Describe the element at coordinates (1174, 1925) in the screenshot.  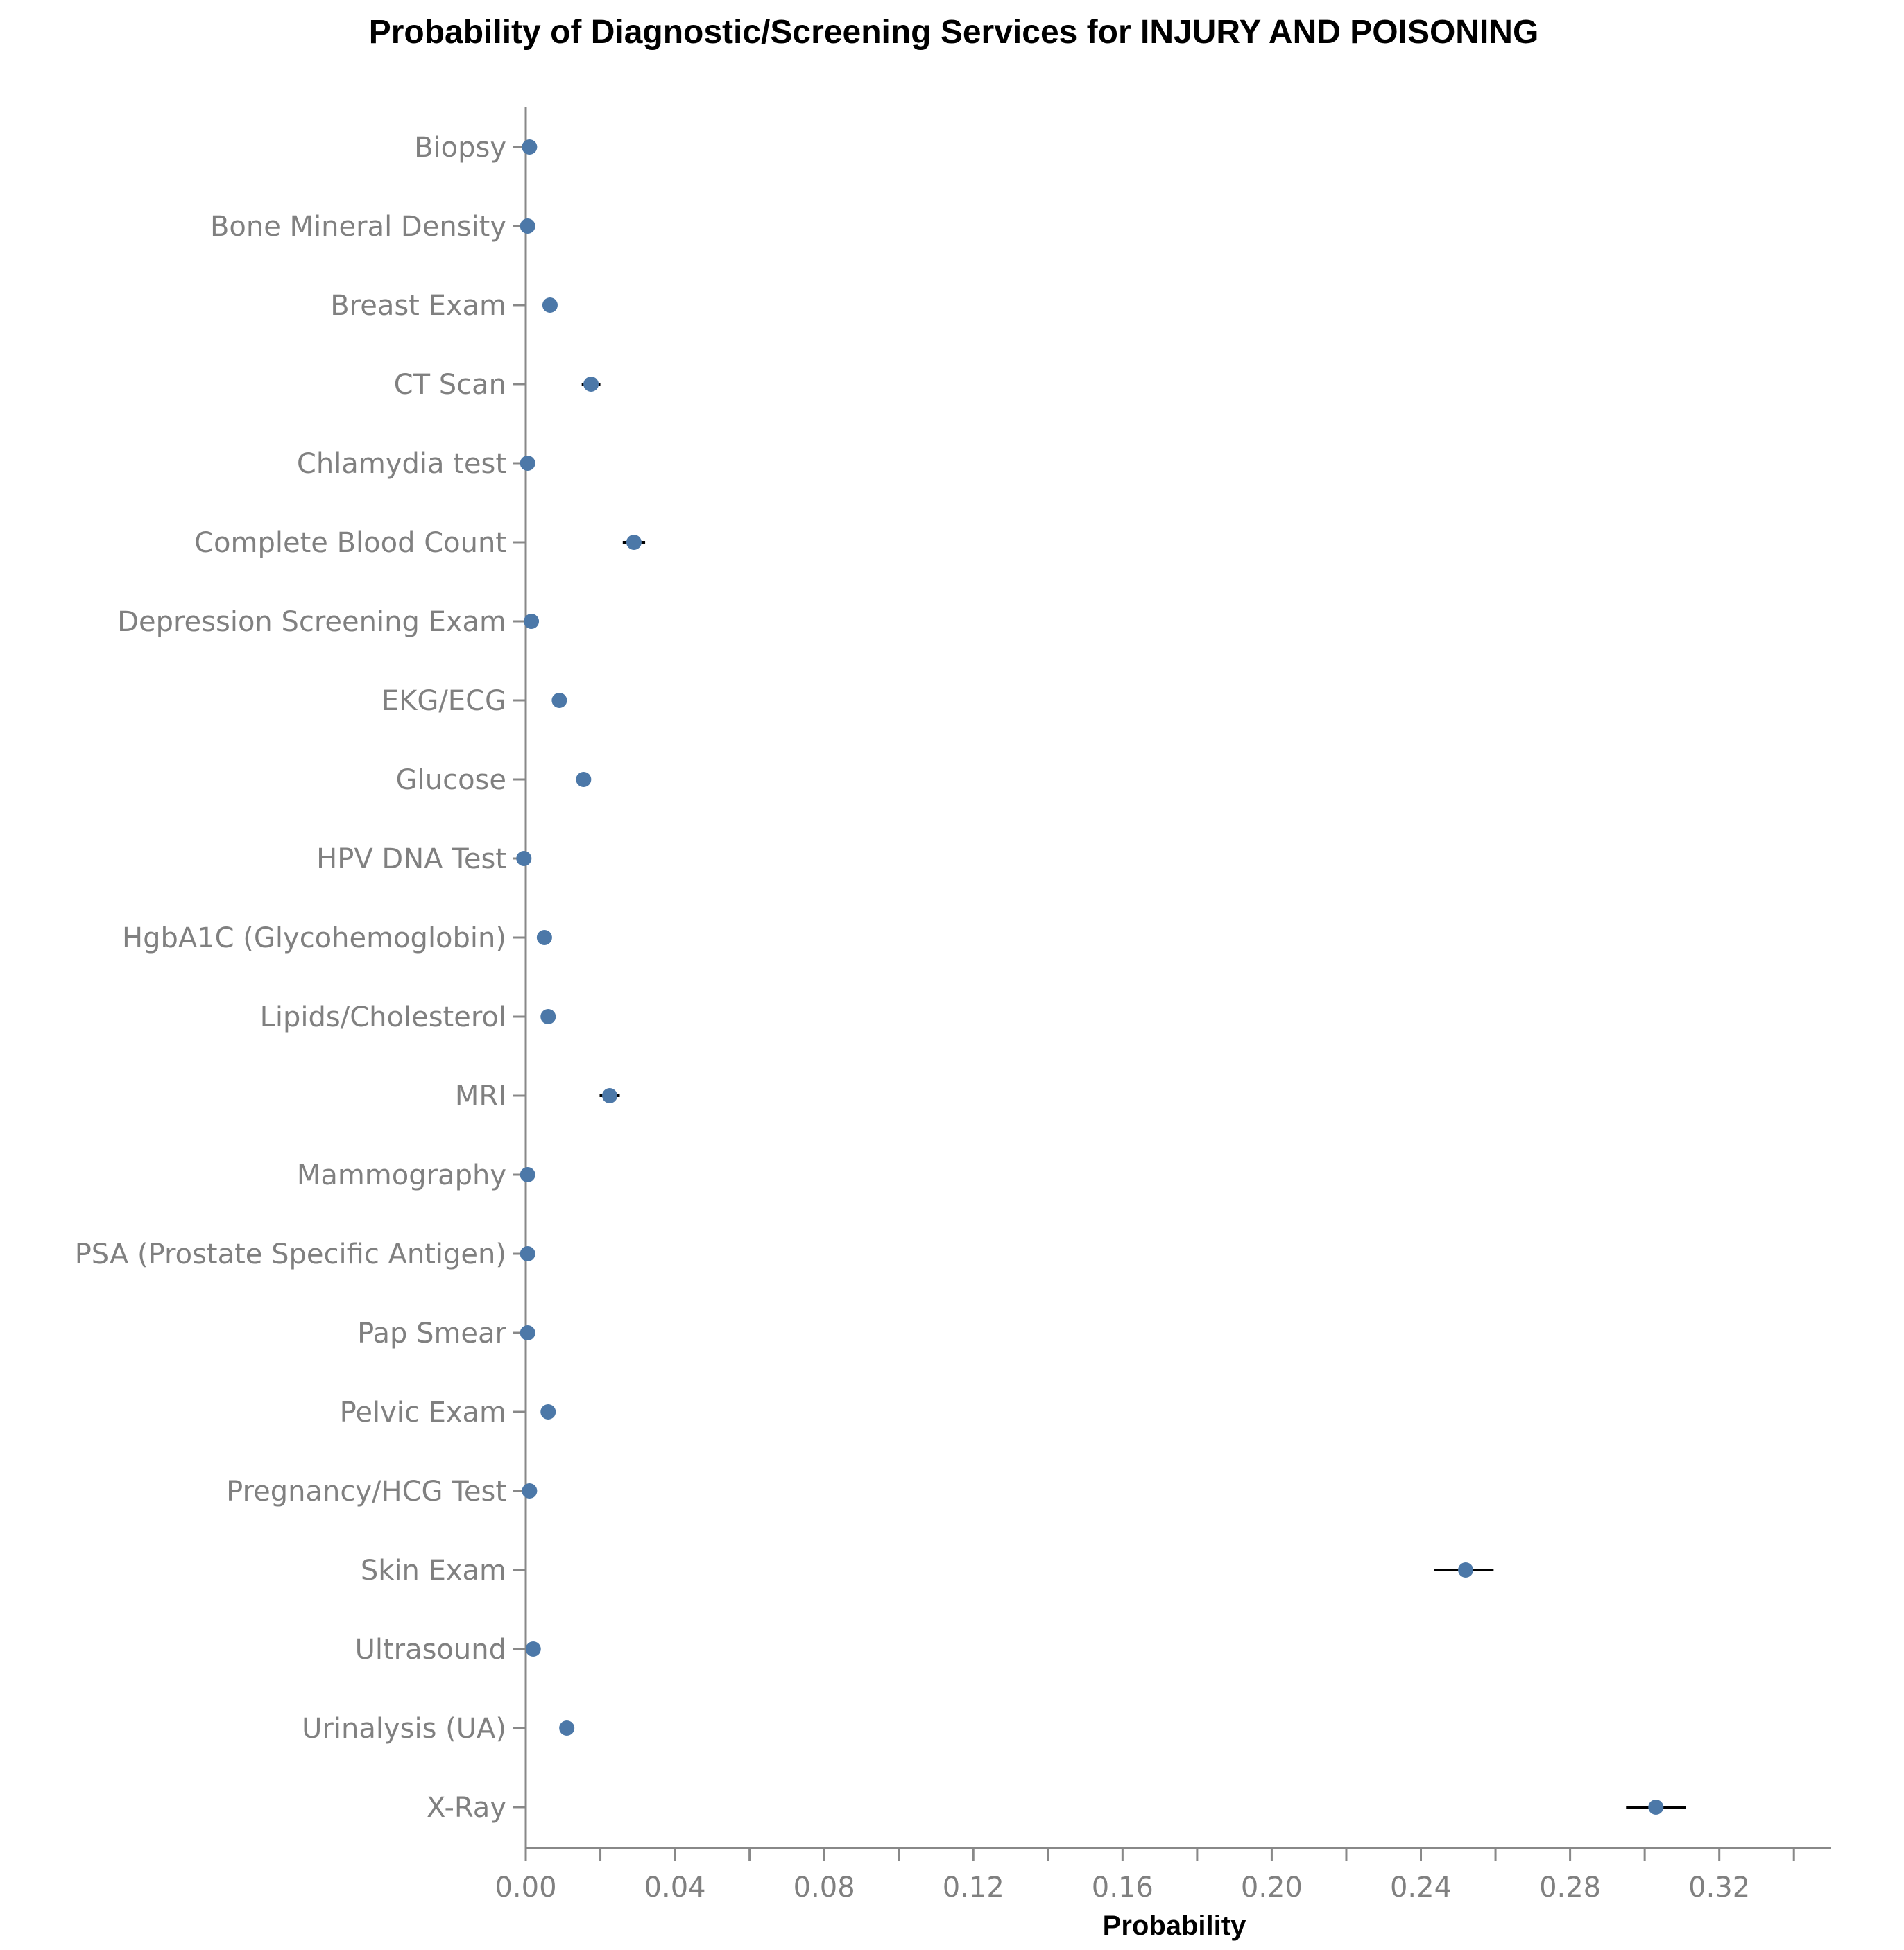
I see `x-axis-title: Probability` at that location.